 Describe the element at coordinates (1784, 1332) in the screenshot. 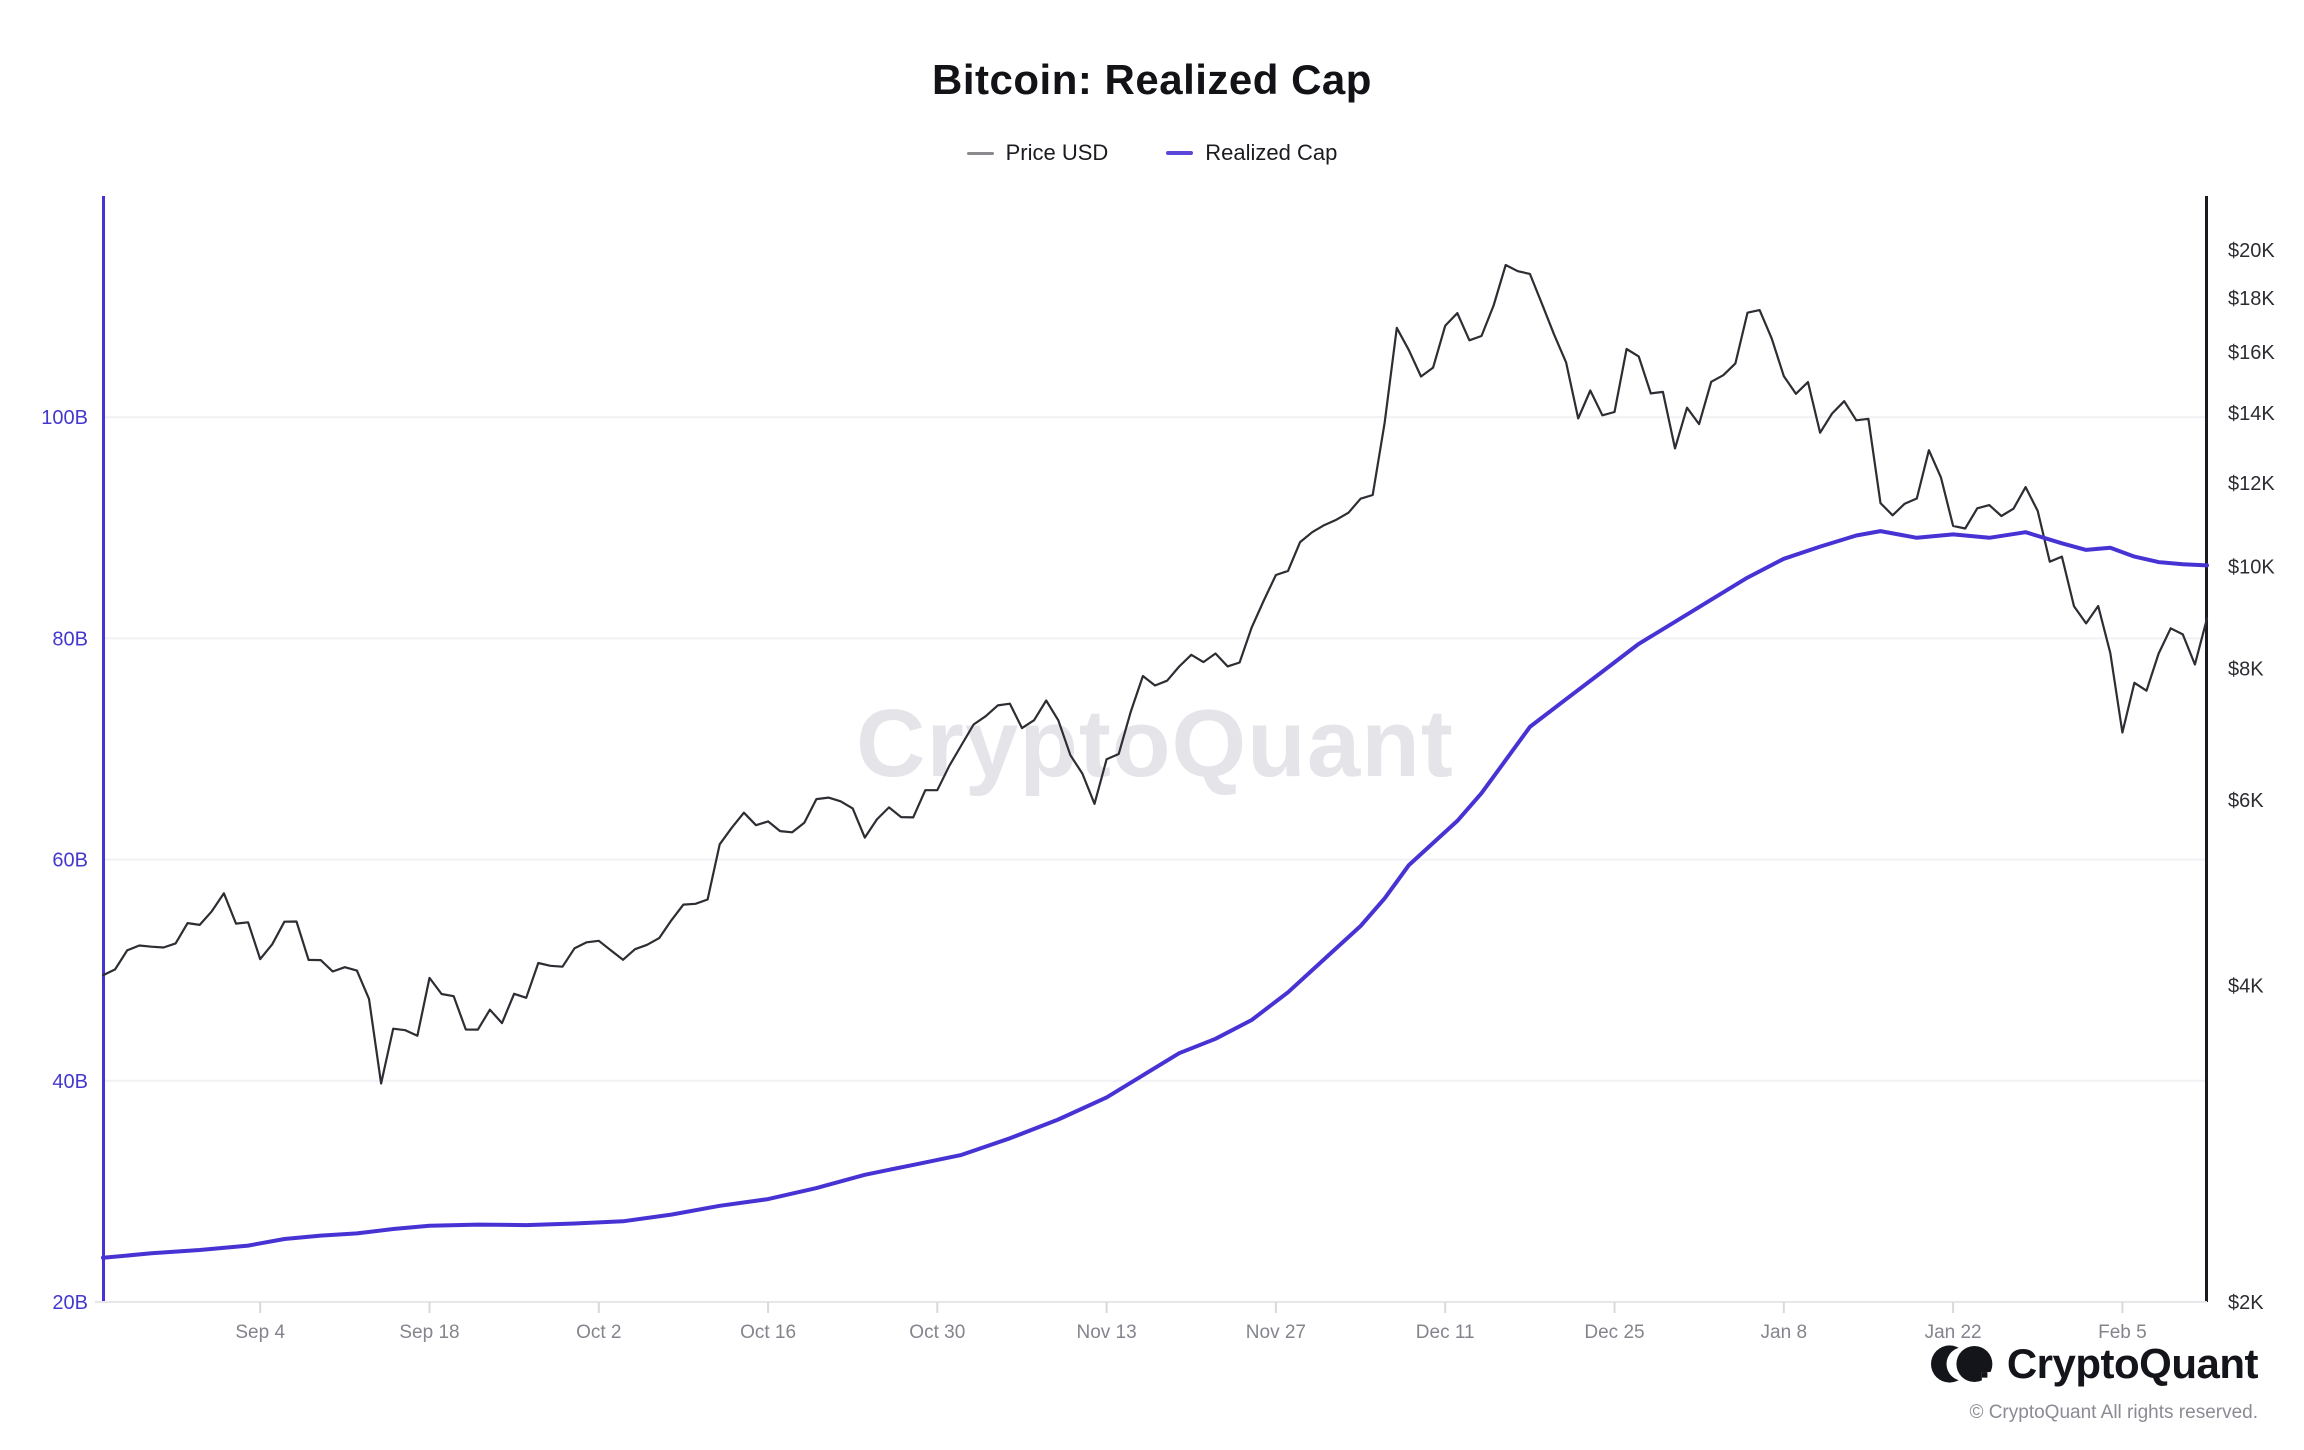

I see `x-axis-tick-label: Jan 8` at that location.